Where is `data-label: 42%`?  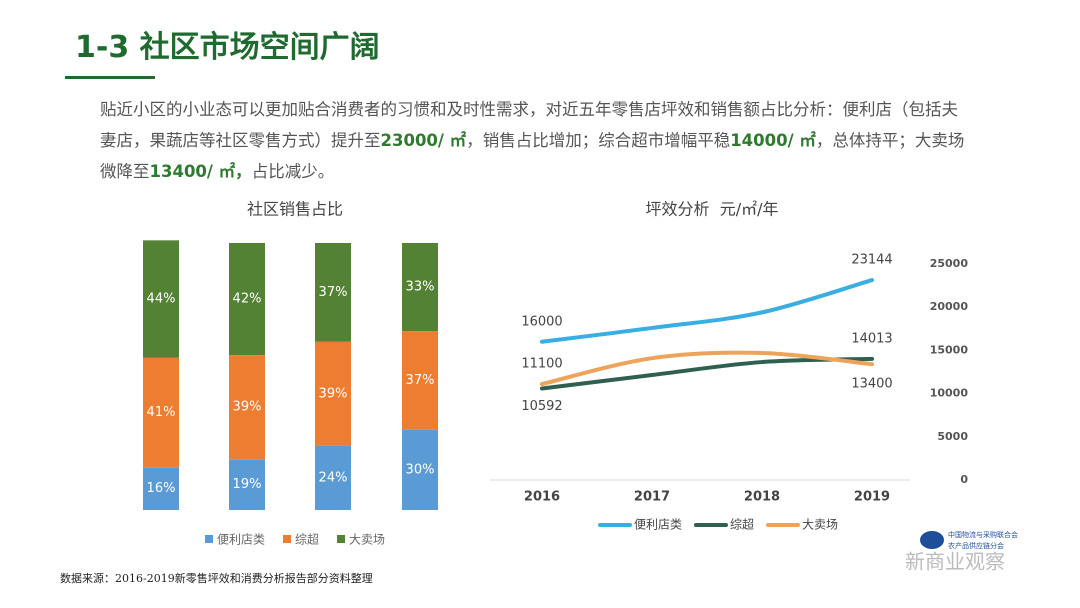
data-label: 42% is located at coordinates (247, 299).